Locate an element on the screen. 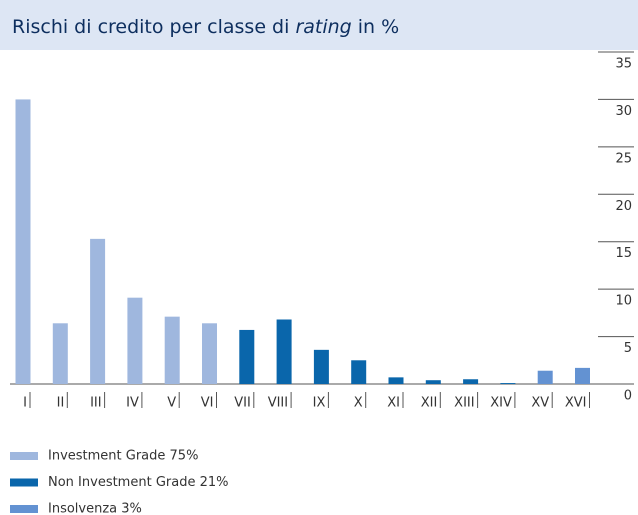 Image resolution: width=638 pixels, height=515 pixels. x-tick-label: XIV is located at coordinates (501, 403).